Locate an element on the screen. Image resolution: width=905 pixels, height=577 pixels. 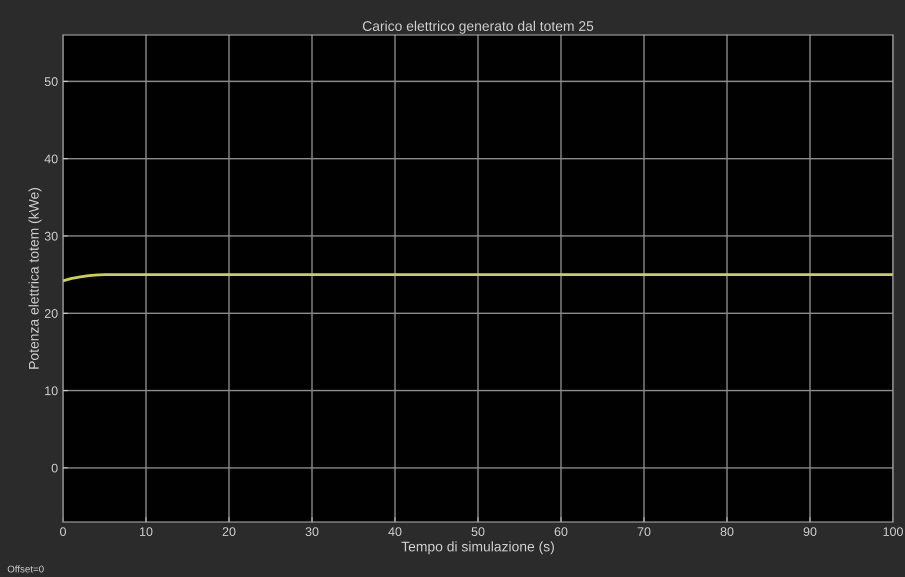
x-tick-label: 80 is located at coordinates (727, 531).